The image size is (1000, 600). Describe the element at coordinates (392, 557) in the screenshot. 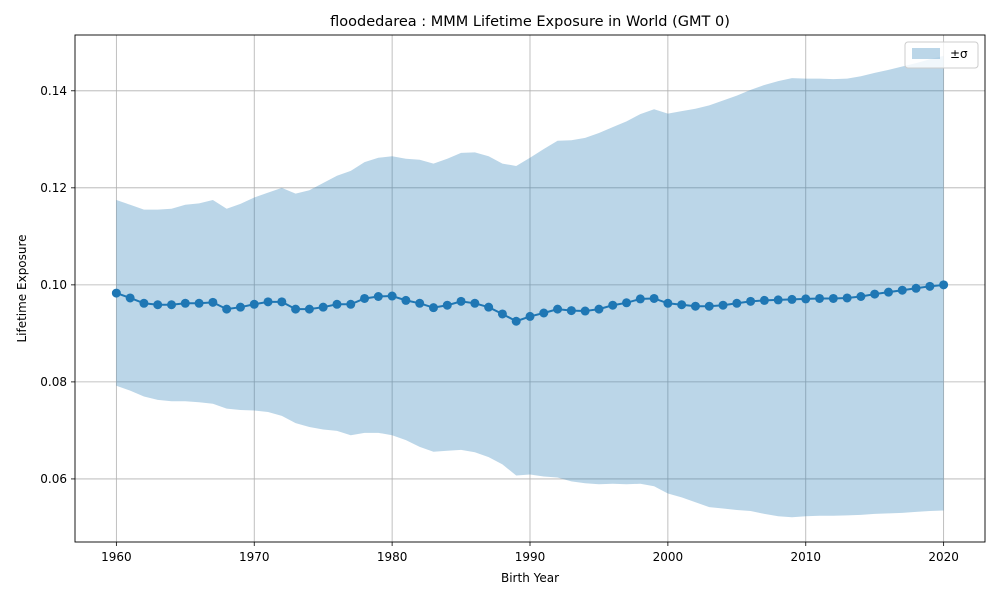

I see `x-tick-label: 1980` at that location.